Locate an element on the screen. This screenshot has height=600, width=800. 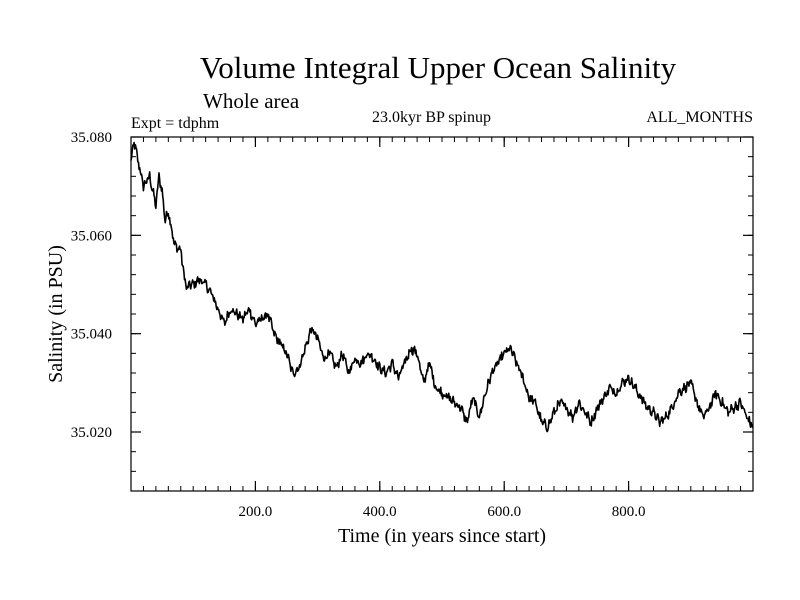
chart-subtitle: Whole area is located at coordinates (251, 101).